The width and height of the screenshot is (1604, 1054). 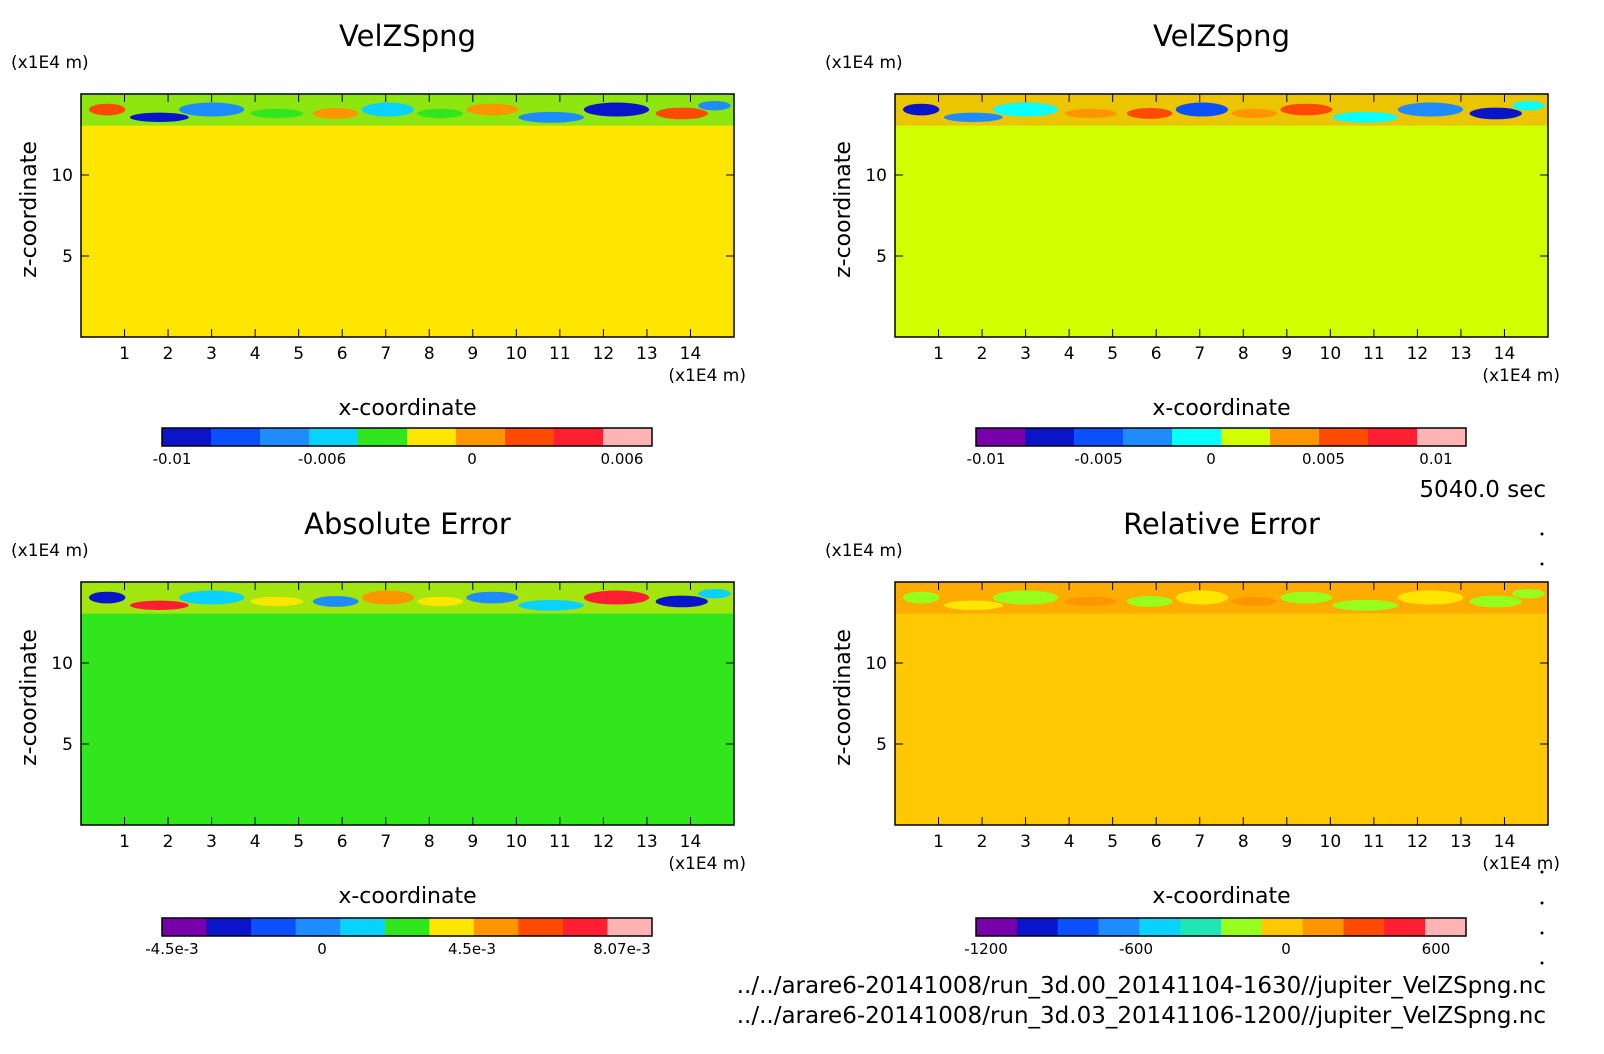 I want to click on colorbar-tick-label: 0.006, so click(x=622, y=459).